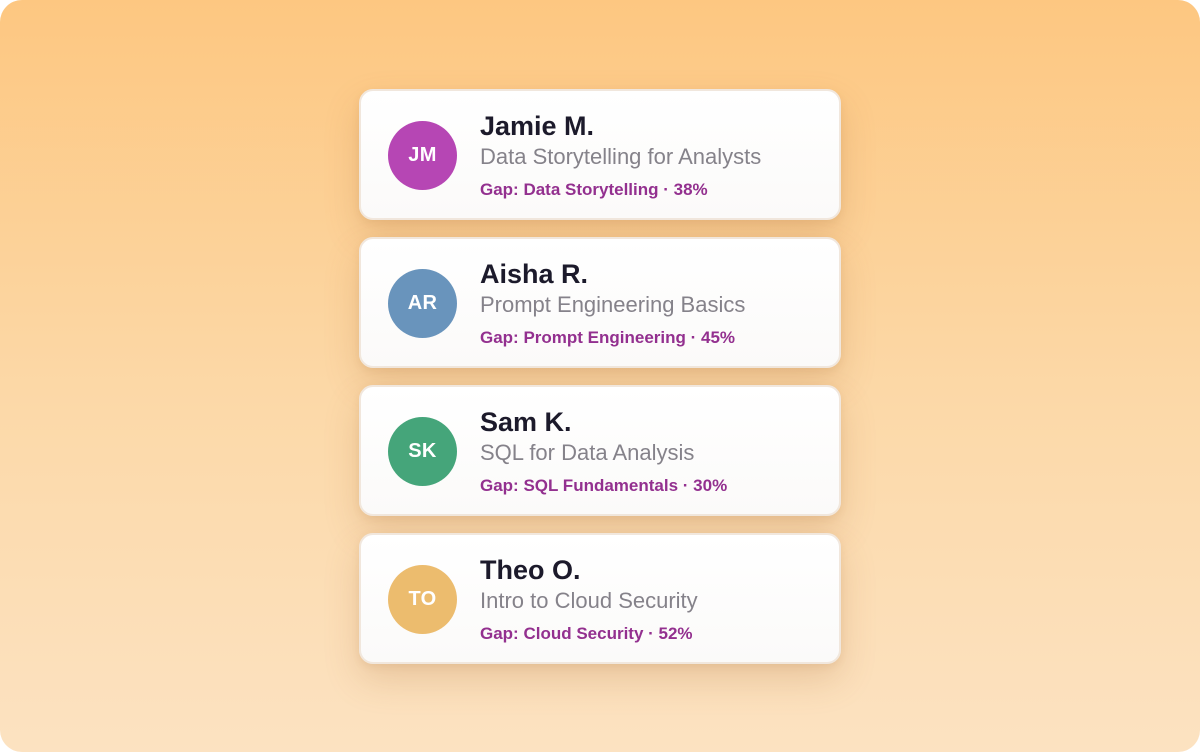 This screenshot has height=752, width=1200. I want to click on learner-name: Theo O., so click(530, 570).